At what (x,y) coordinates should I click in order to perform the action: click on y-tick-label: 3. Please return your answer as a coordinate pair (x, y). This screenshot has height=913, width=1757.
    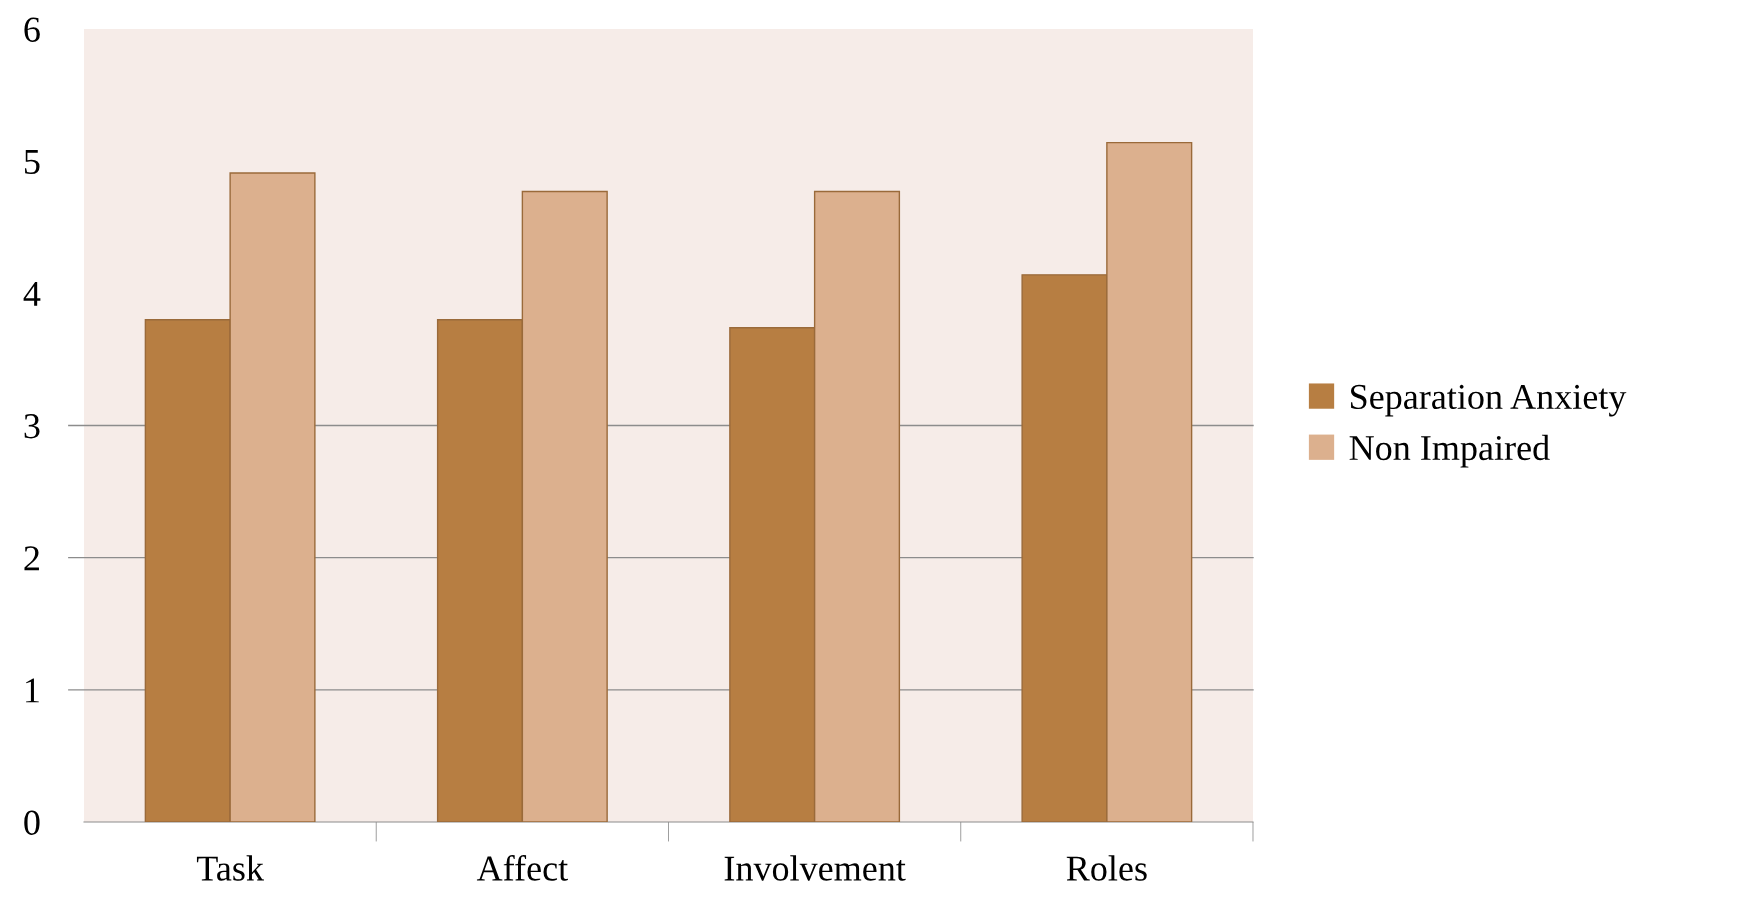
    Looking at the image, I should click on (32, 426).